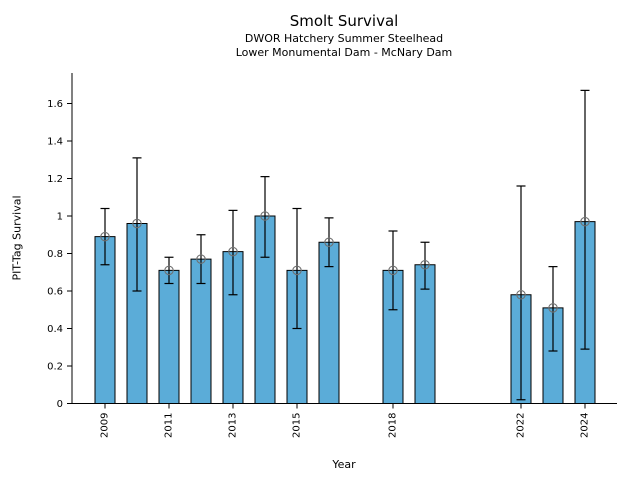 The height and width of the screenshot is (480, 640). What do you see at coordinates (344, 21) in the screenshot?
I see `chart-title: Smolt Survival` at bounding box center [344, 21].